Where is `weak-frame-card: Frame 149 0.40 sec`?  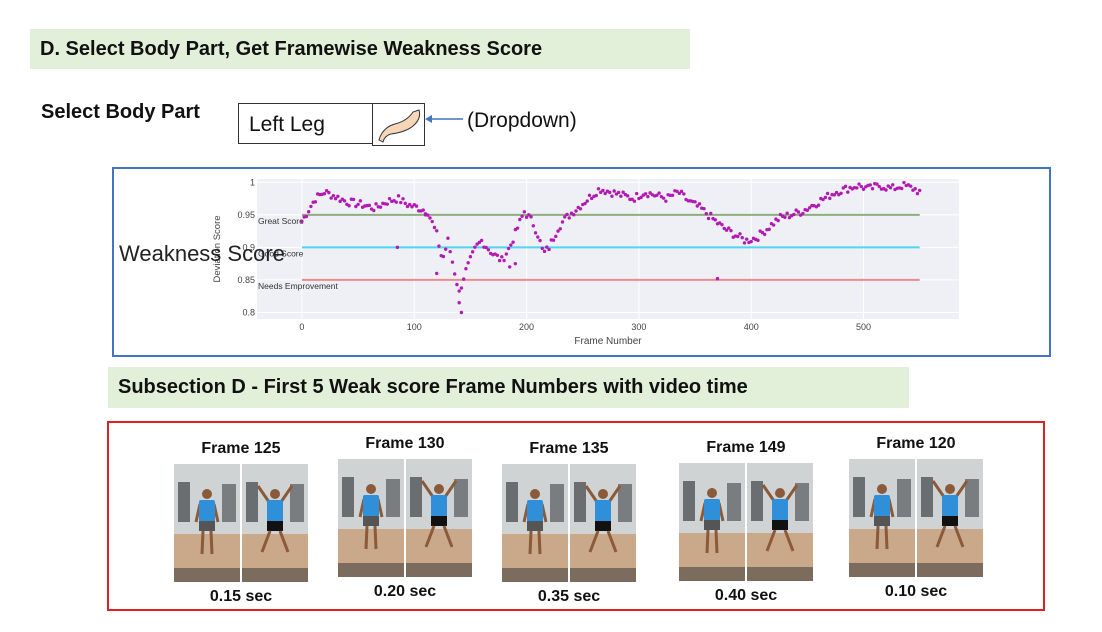 weak-frame-card: Frame 149 0.40 sec is located at coordinates (746, 522).